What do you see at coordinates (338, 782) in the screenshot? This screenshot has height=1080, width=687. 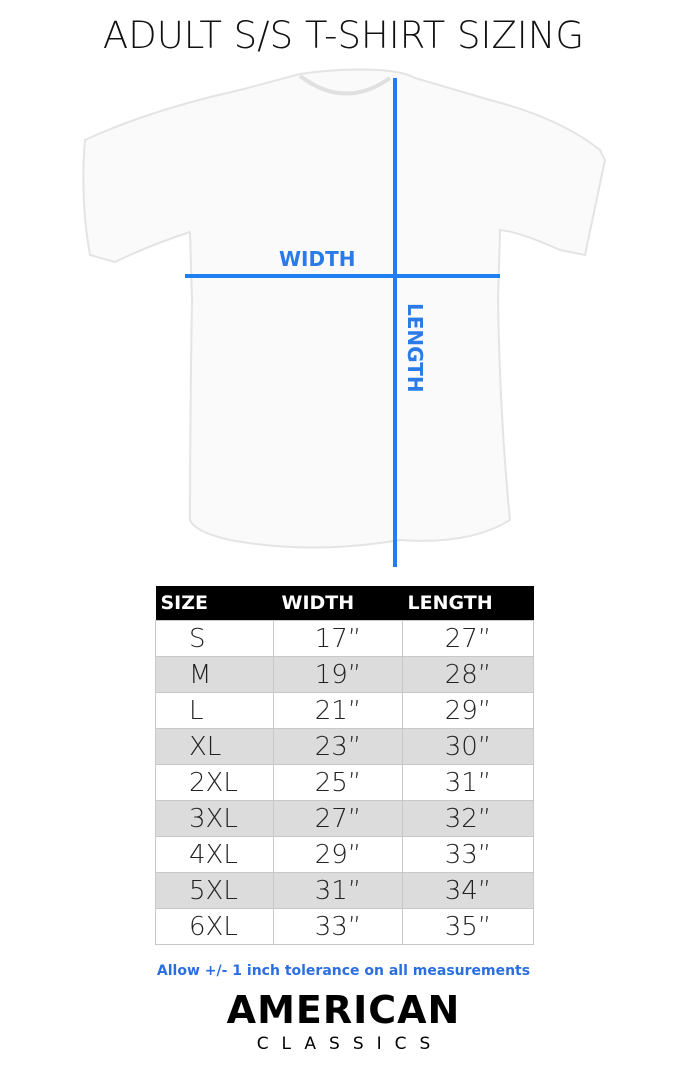 I see `cell-width: 25”` at bounding box center [338, 782].